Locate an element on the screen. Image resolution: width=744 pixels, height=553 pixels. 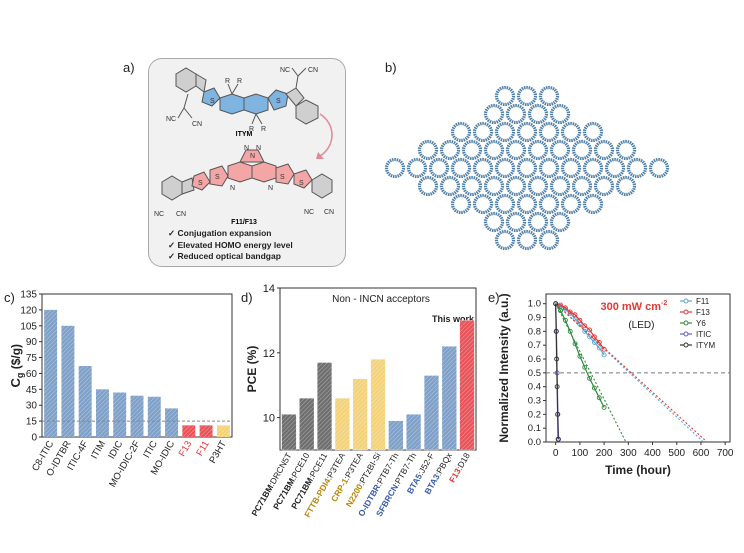
itym-cn-left: CN is located at coordinates (197, 124).